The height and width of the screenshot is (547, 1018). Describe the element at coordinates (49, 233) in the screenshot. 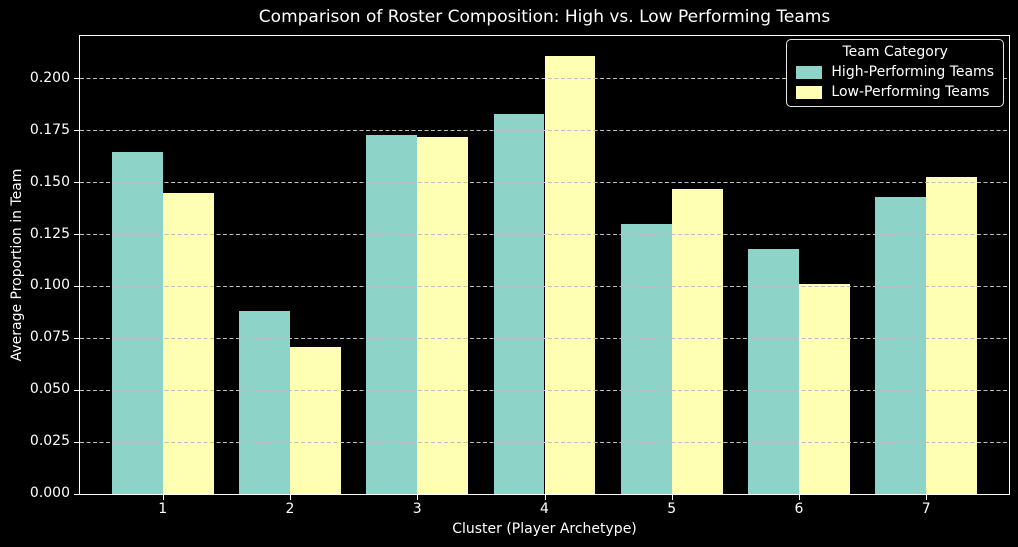

I see `y-tick-label: 0.125` at that location.